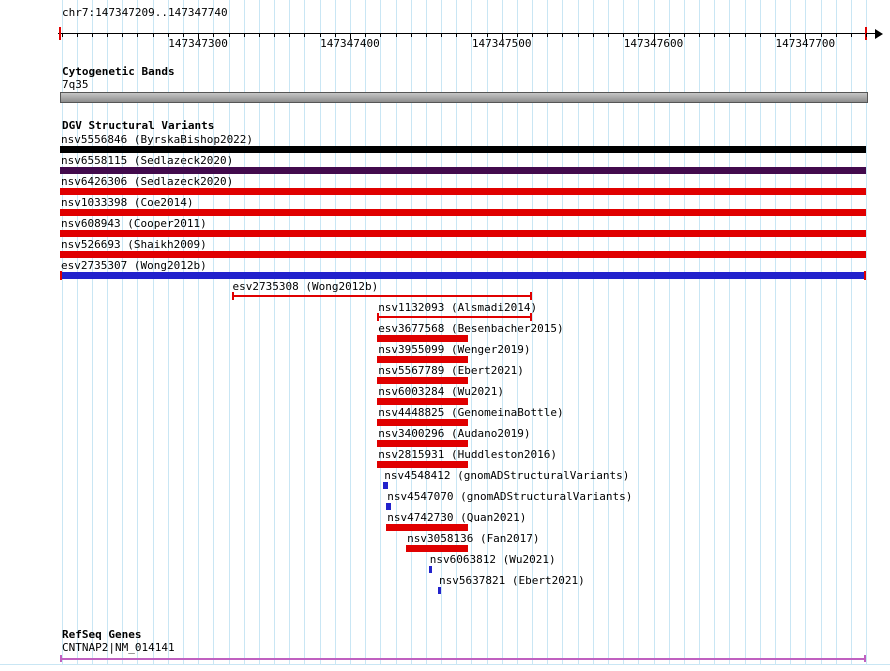 Image resolution: width=890 pixels, height=671 pixels. What do you see at coordinates (305, 286) in the screenshot?
I see `variant-label: esv2735308 (Wong2012b)` at bounding box center [305, 286].